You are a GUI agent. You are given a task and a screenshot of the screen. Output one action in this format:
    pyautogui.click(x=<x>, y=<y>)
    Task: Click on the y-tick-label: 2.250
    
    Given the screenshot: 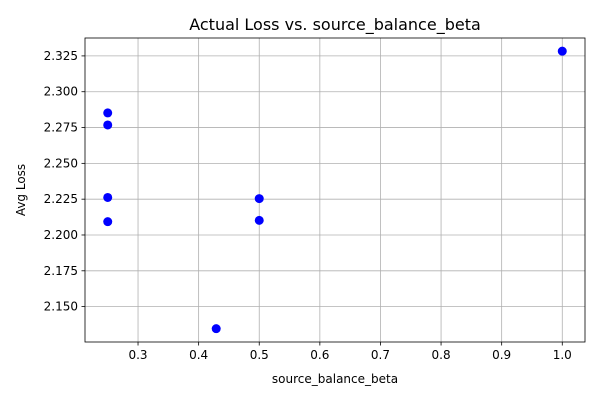 What is the action you would take?
    pyautogui.click(x=61, y=163)
    